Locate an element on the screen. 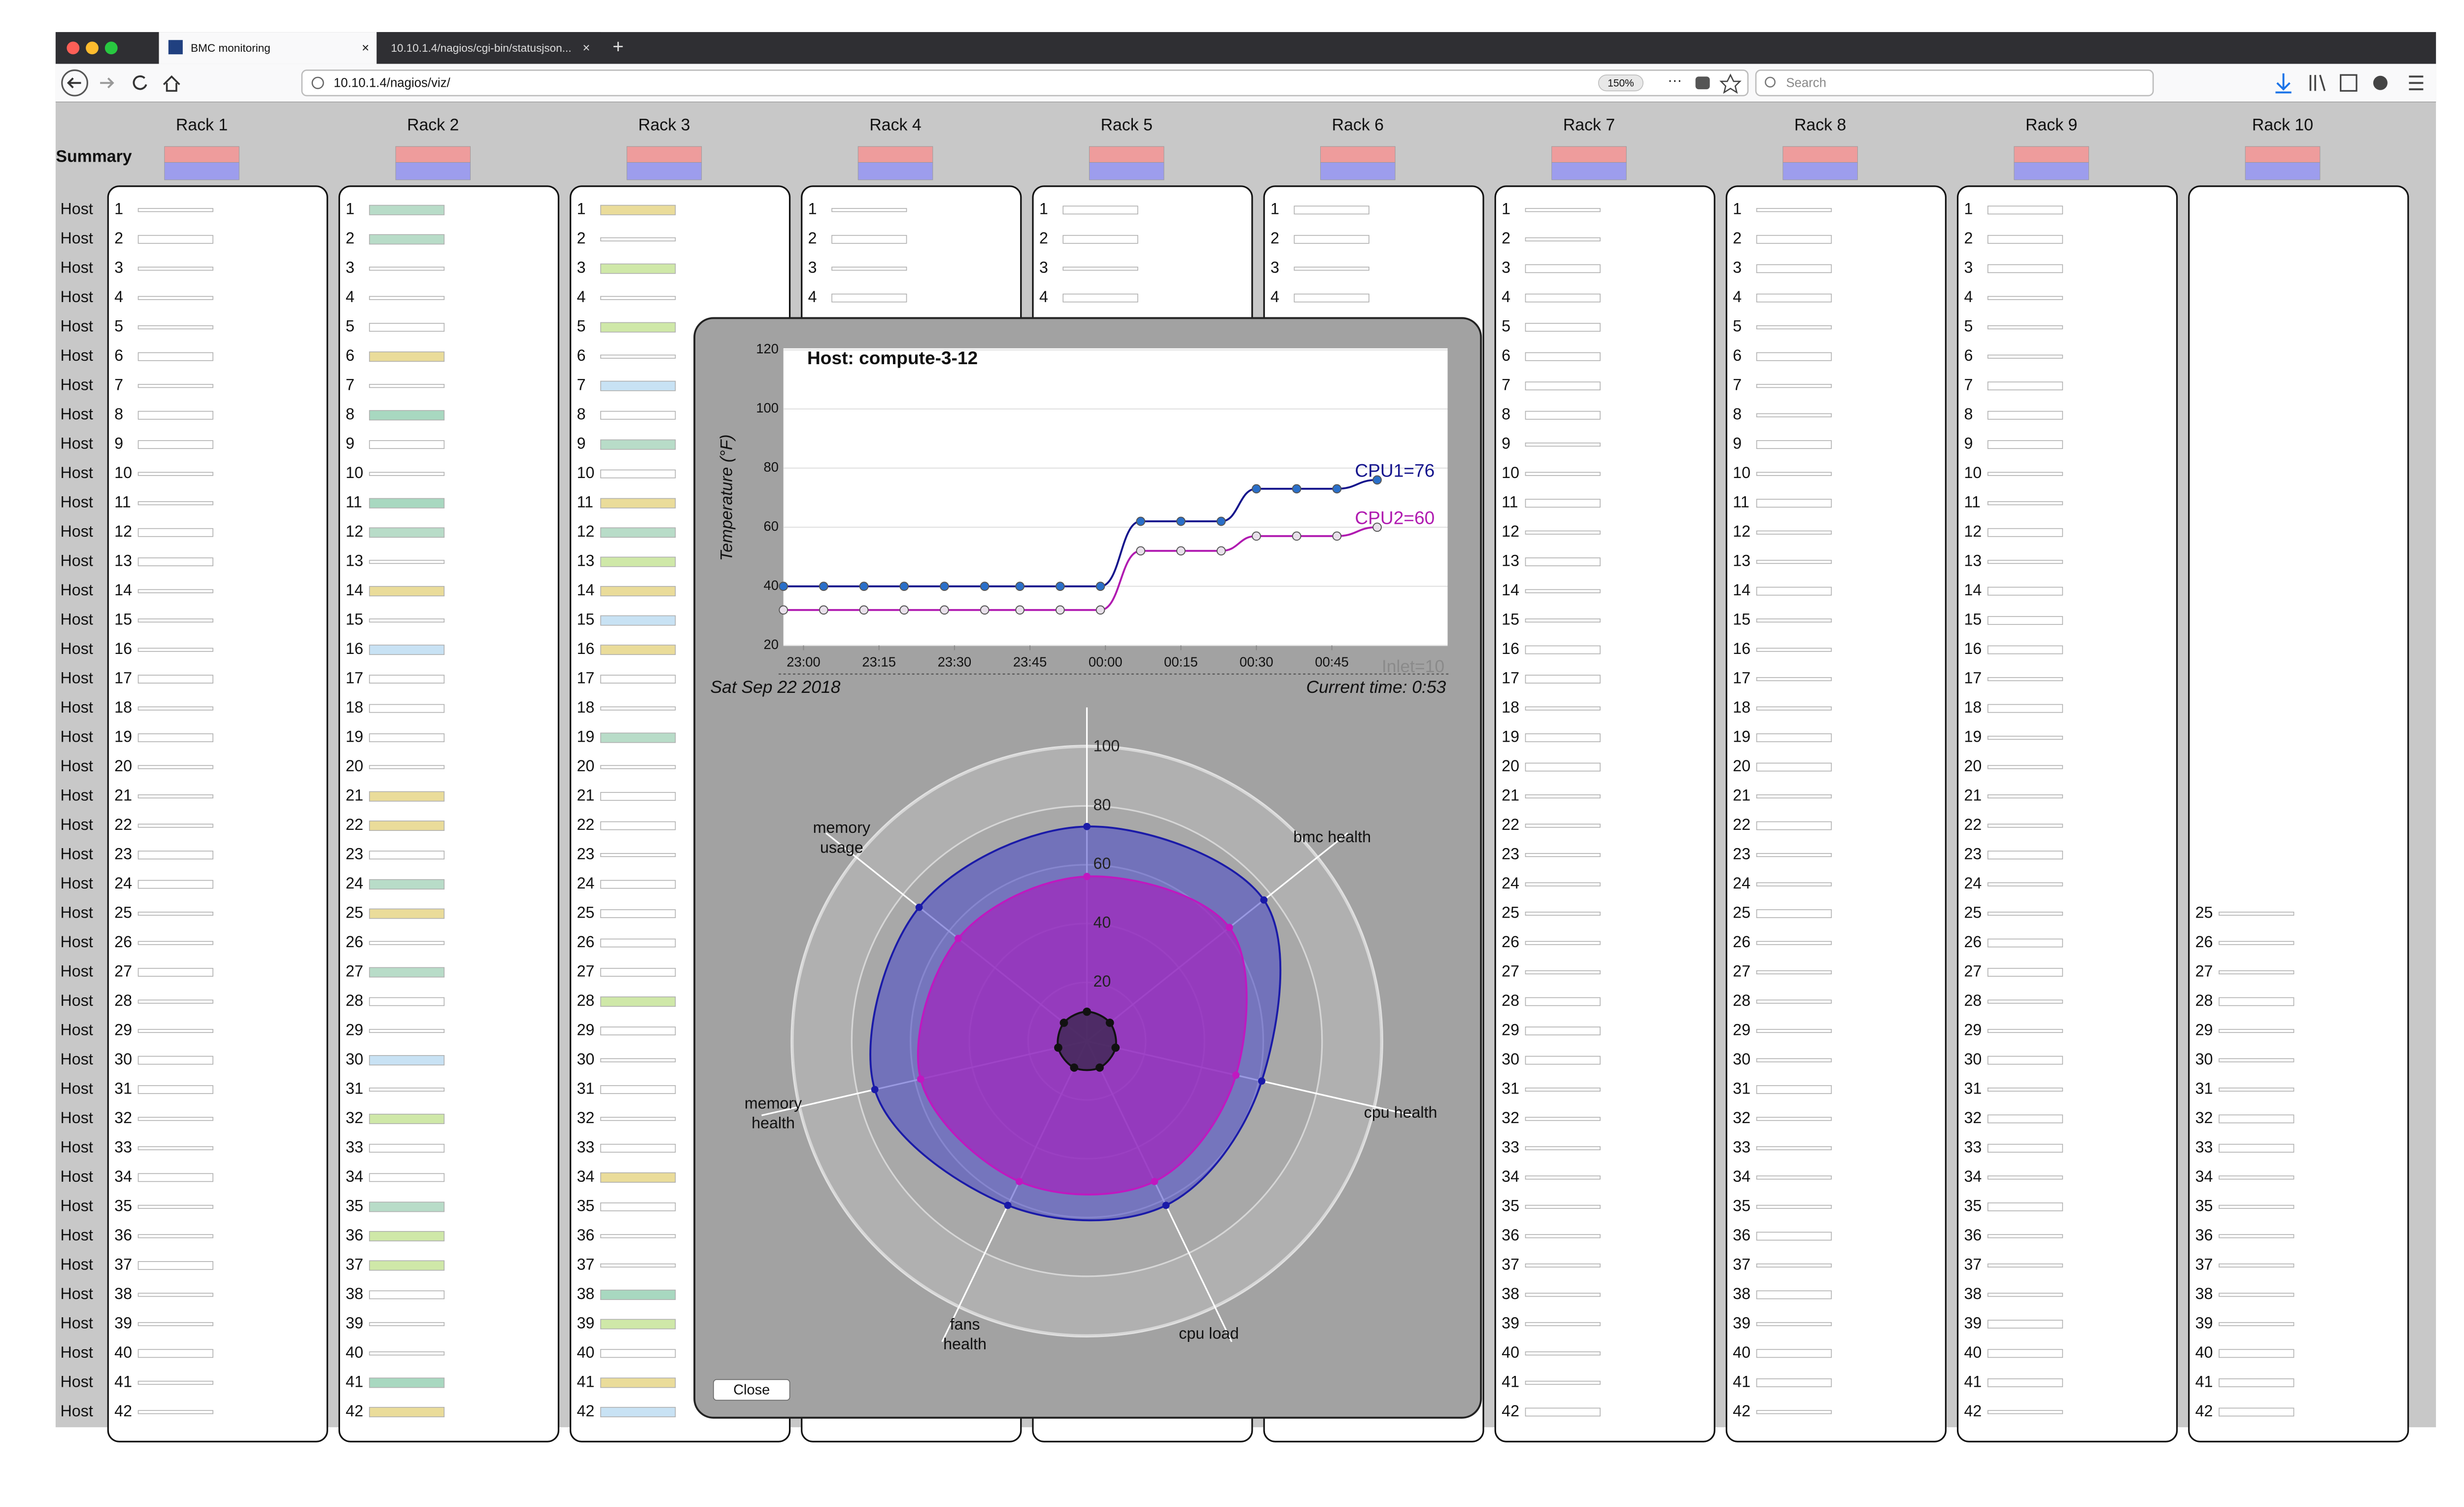 This screenshot has width=2464, height=1507. info-icon is located at coordinates (317, 82).